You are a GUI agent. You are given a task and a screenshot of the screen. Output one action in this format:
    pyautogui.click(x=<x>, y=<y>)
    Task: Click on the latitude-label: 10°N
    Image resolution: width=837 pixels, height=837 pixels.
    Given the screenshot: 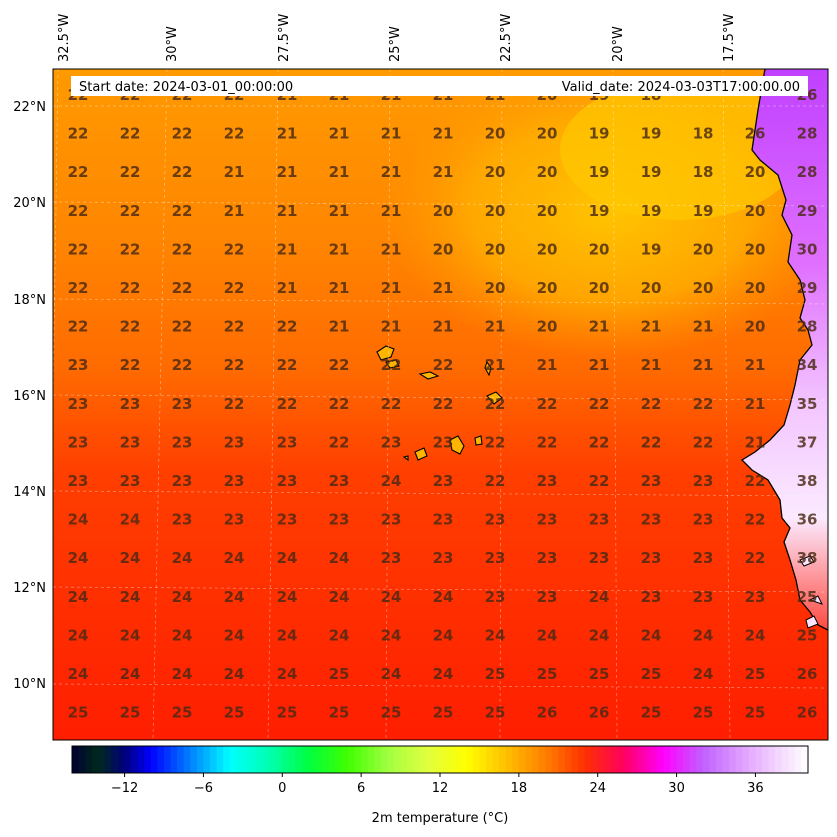 What is the action you would take?
    pyautogui.click(x=29, y=684)
    